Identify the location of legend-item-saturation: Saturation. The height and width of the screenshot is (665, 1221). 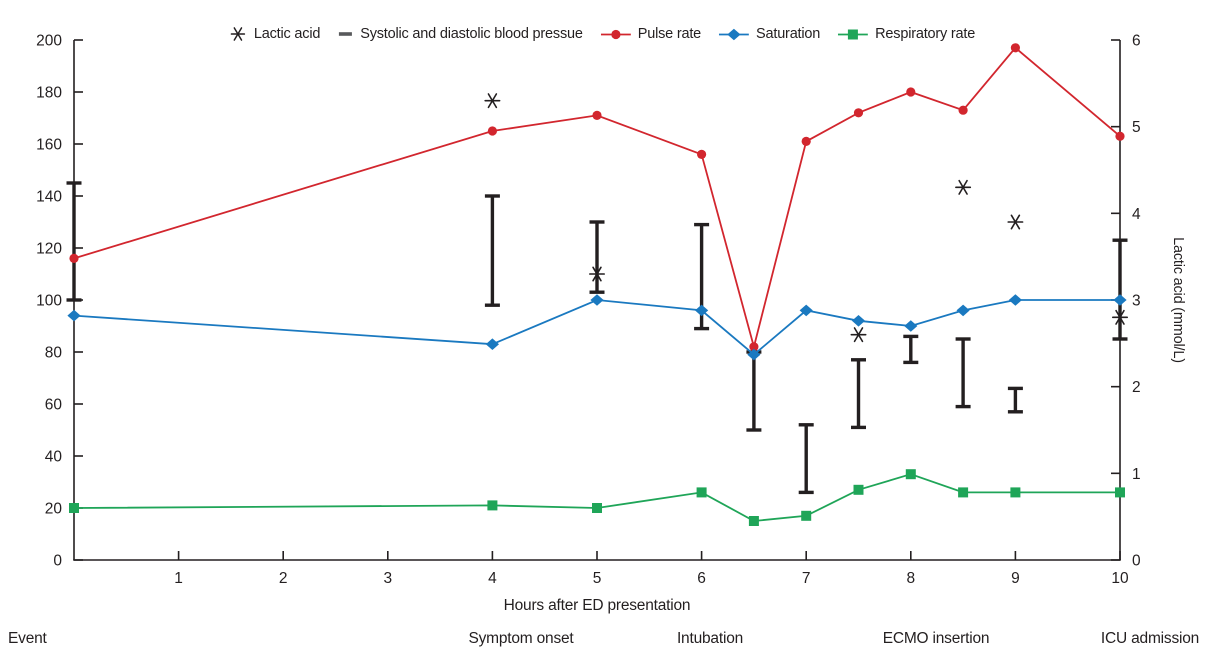
(769, 34).